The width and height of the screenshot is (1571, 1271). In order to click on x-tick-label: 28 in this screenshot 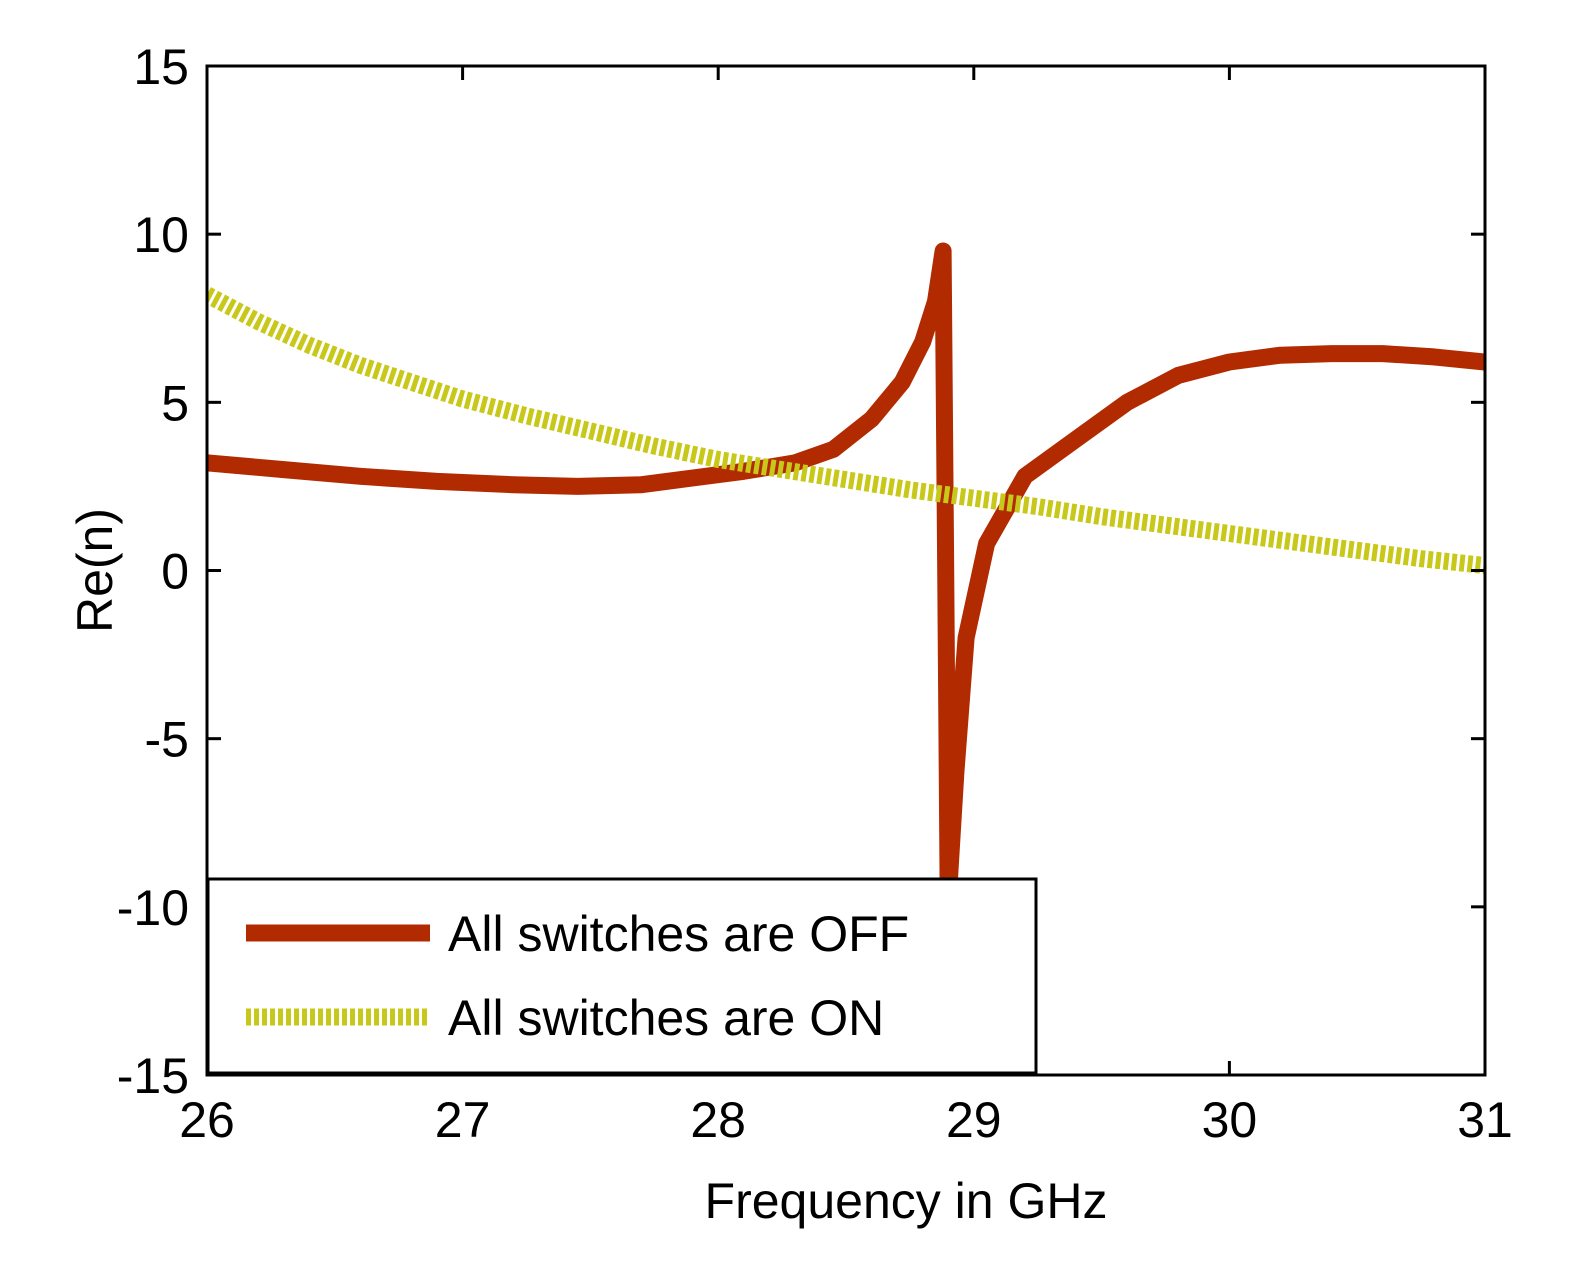, I will do `click(718, 1120)`.